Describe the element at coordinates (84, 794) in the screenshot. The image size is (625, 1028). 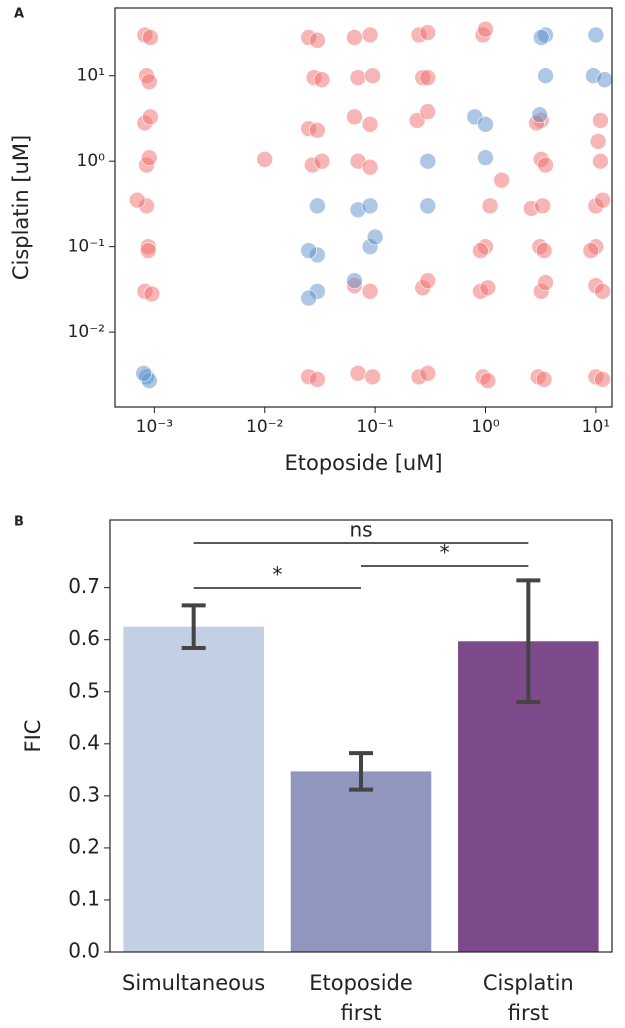
I see `y-tick-label: 0.3` at that location.